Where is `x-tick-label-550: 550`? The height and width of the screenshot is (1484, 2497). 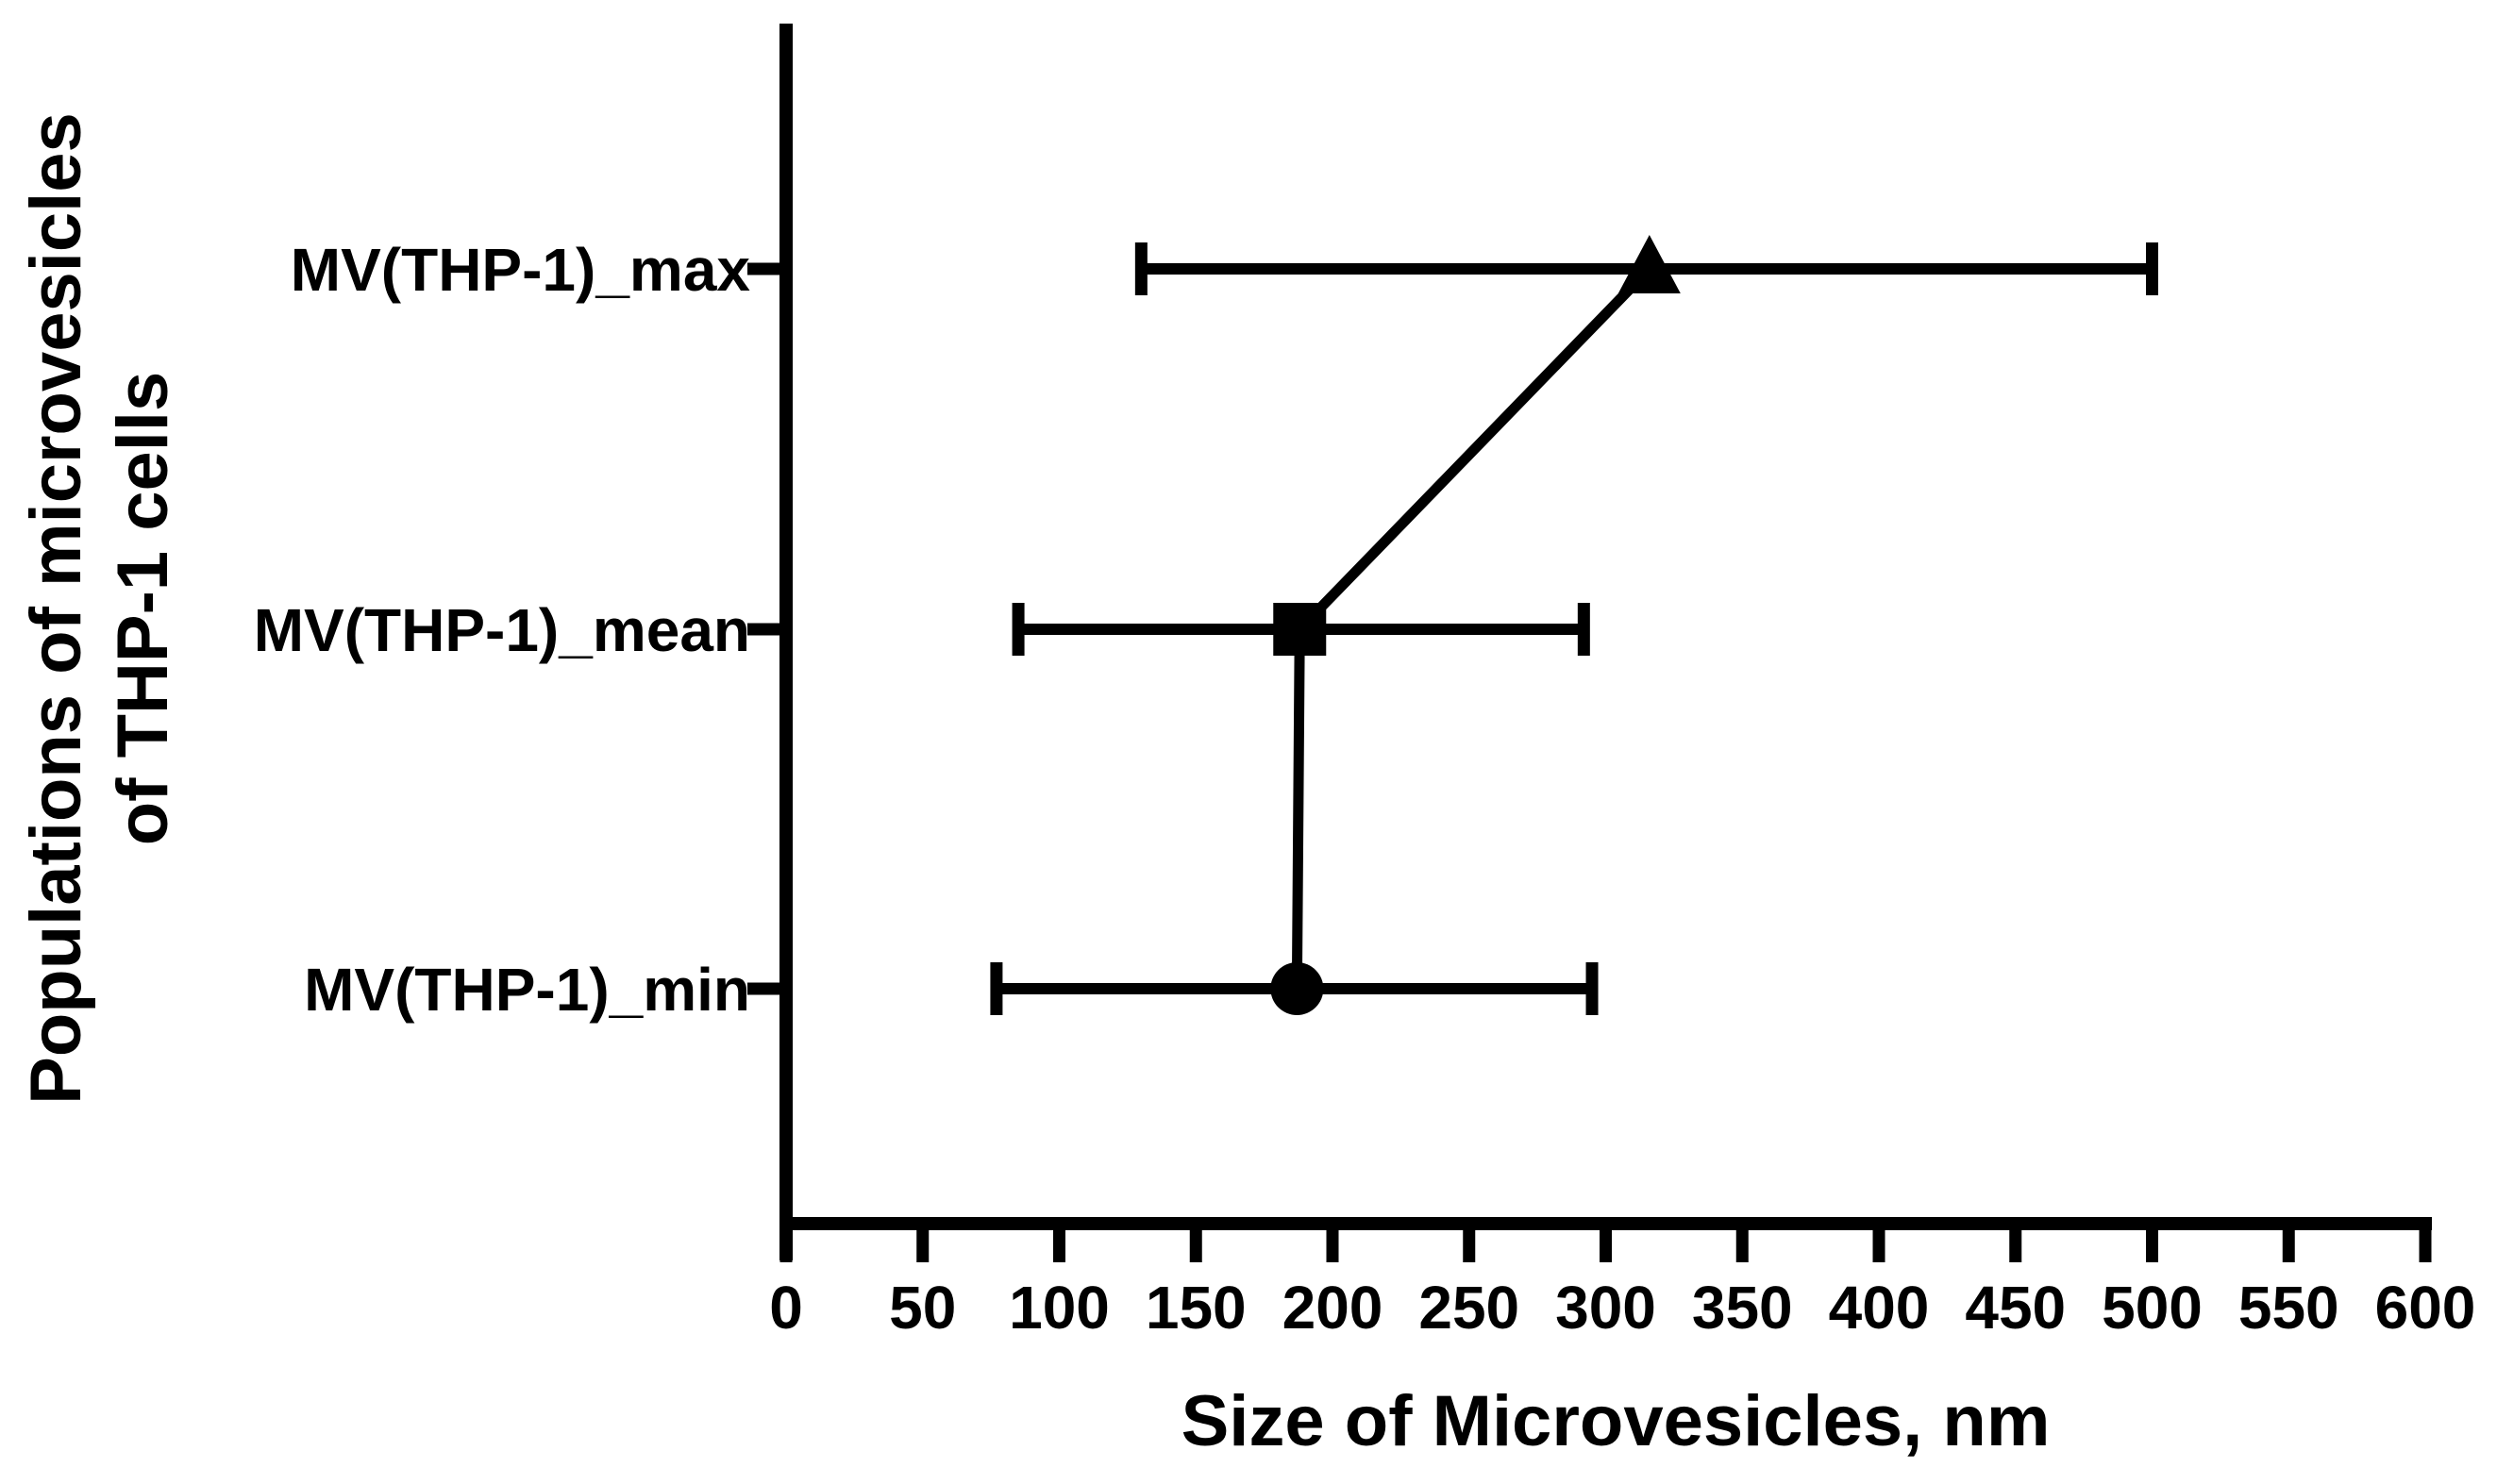
x-tick-label-550: 550 is located at coordinates (2288, 1308).